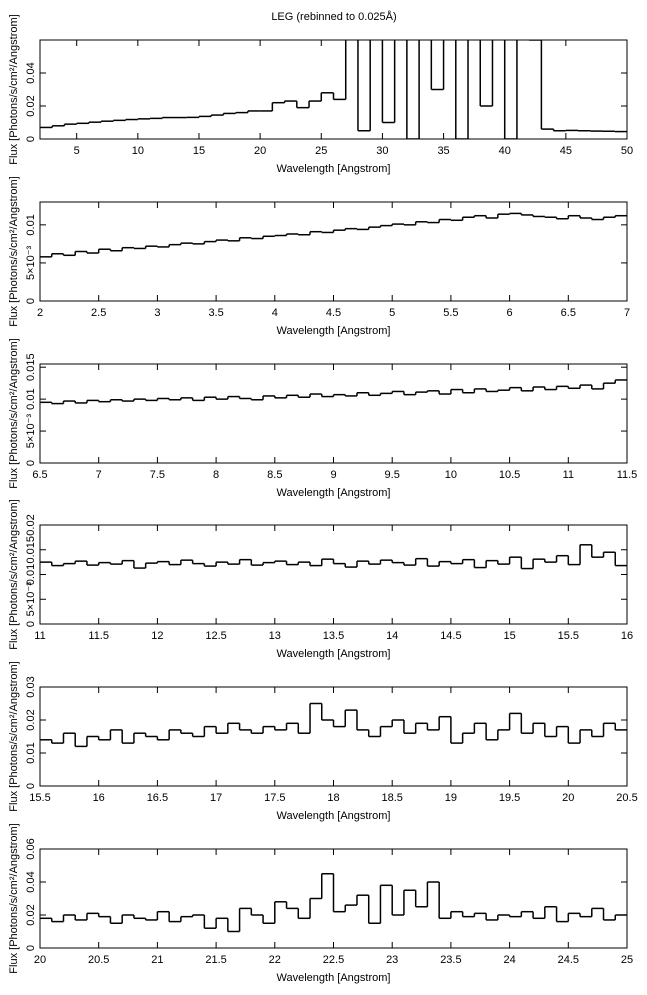 Image resolution: width=647 pixels, height=995 pixels. What do you see at coordinates (157, 798) in the screenshot?
I see `x-tick-label: 16.5` at bounding box center [157, 798].